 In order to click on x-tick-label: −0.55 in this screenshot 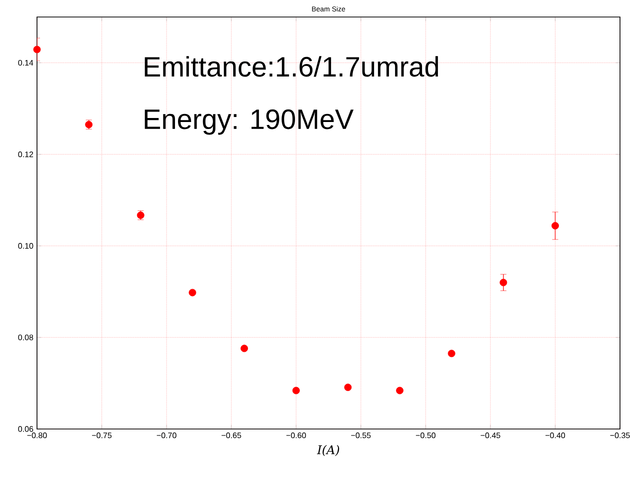, I will do `click(361, 435)`.